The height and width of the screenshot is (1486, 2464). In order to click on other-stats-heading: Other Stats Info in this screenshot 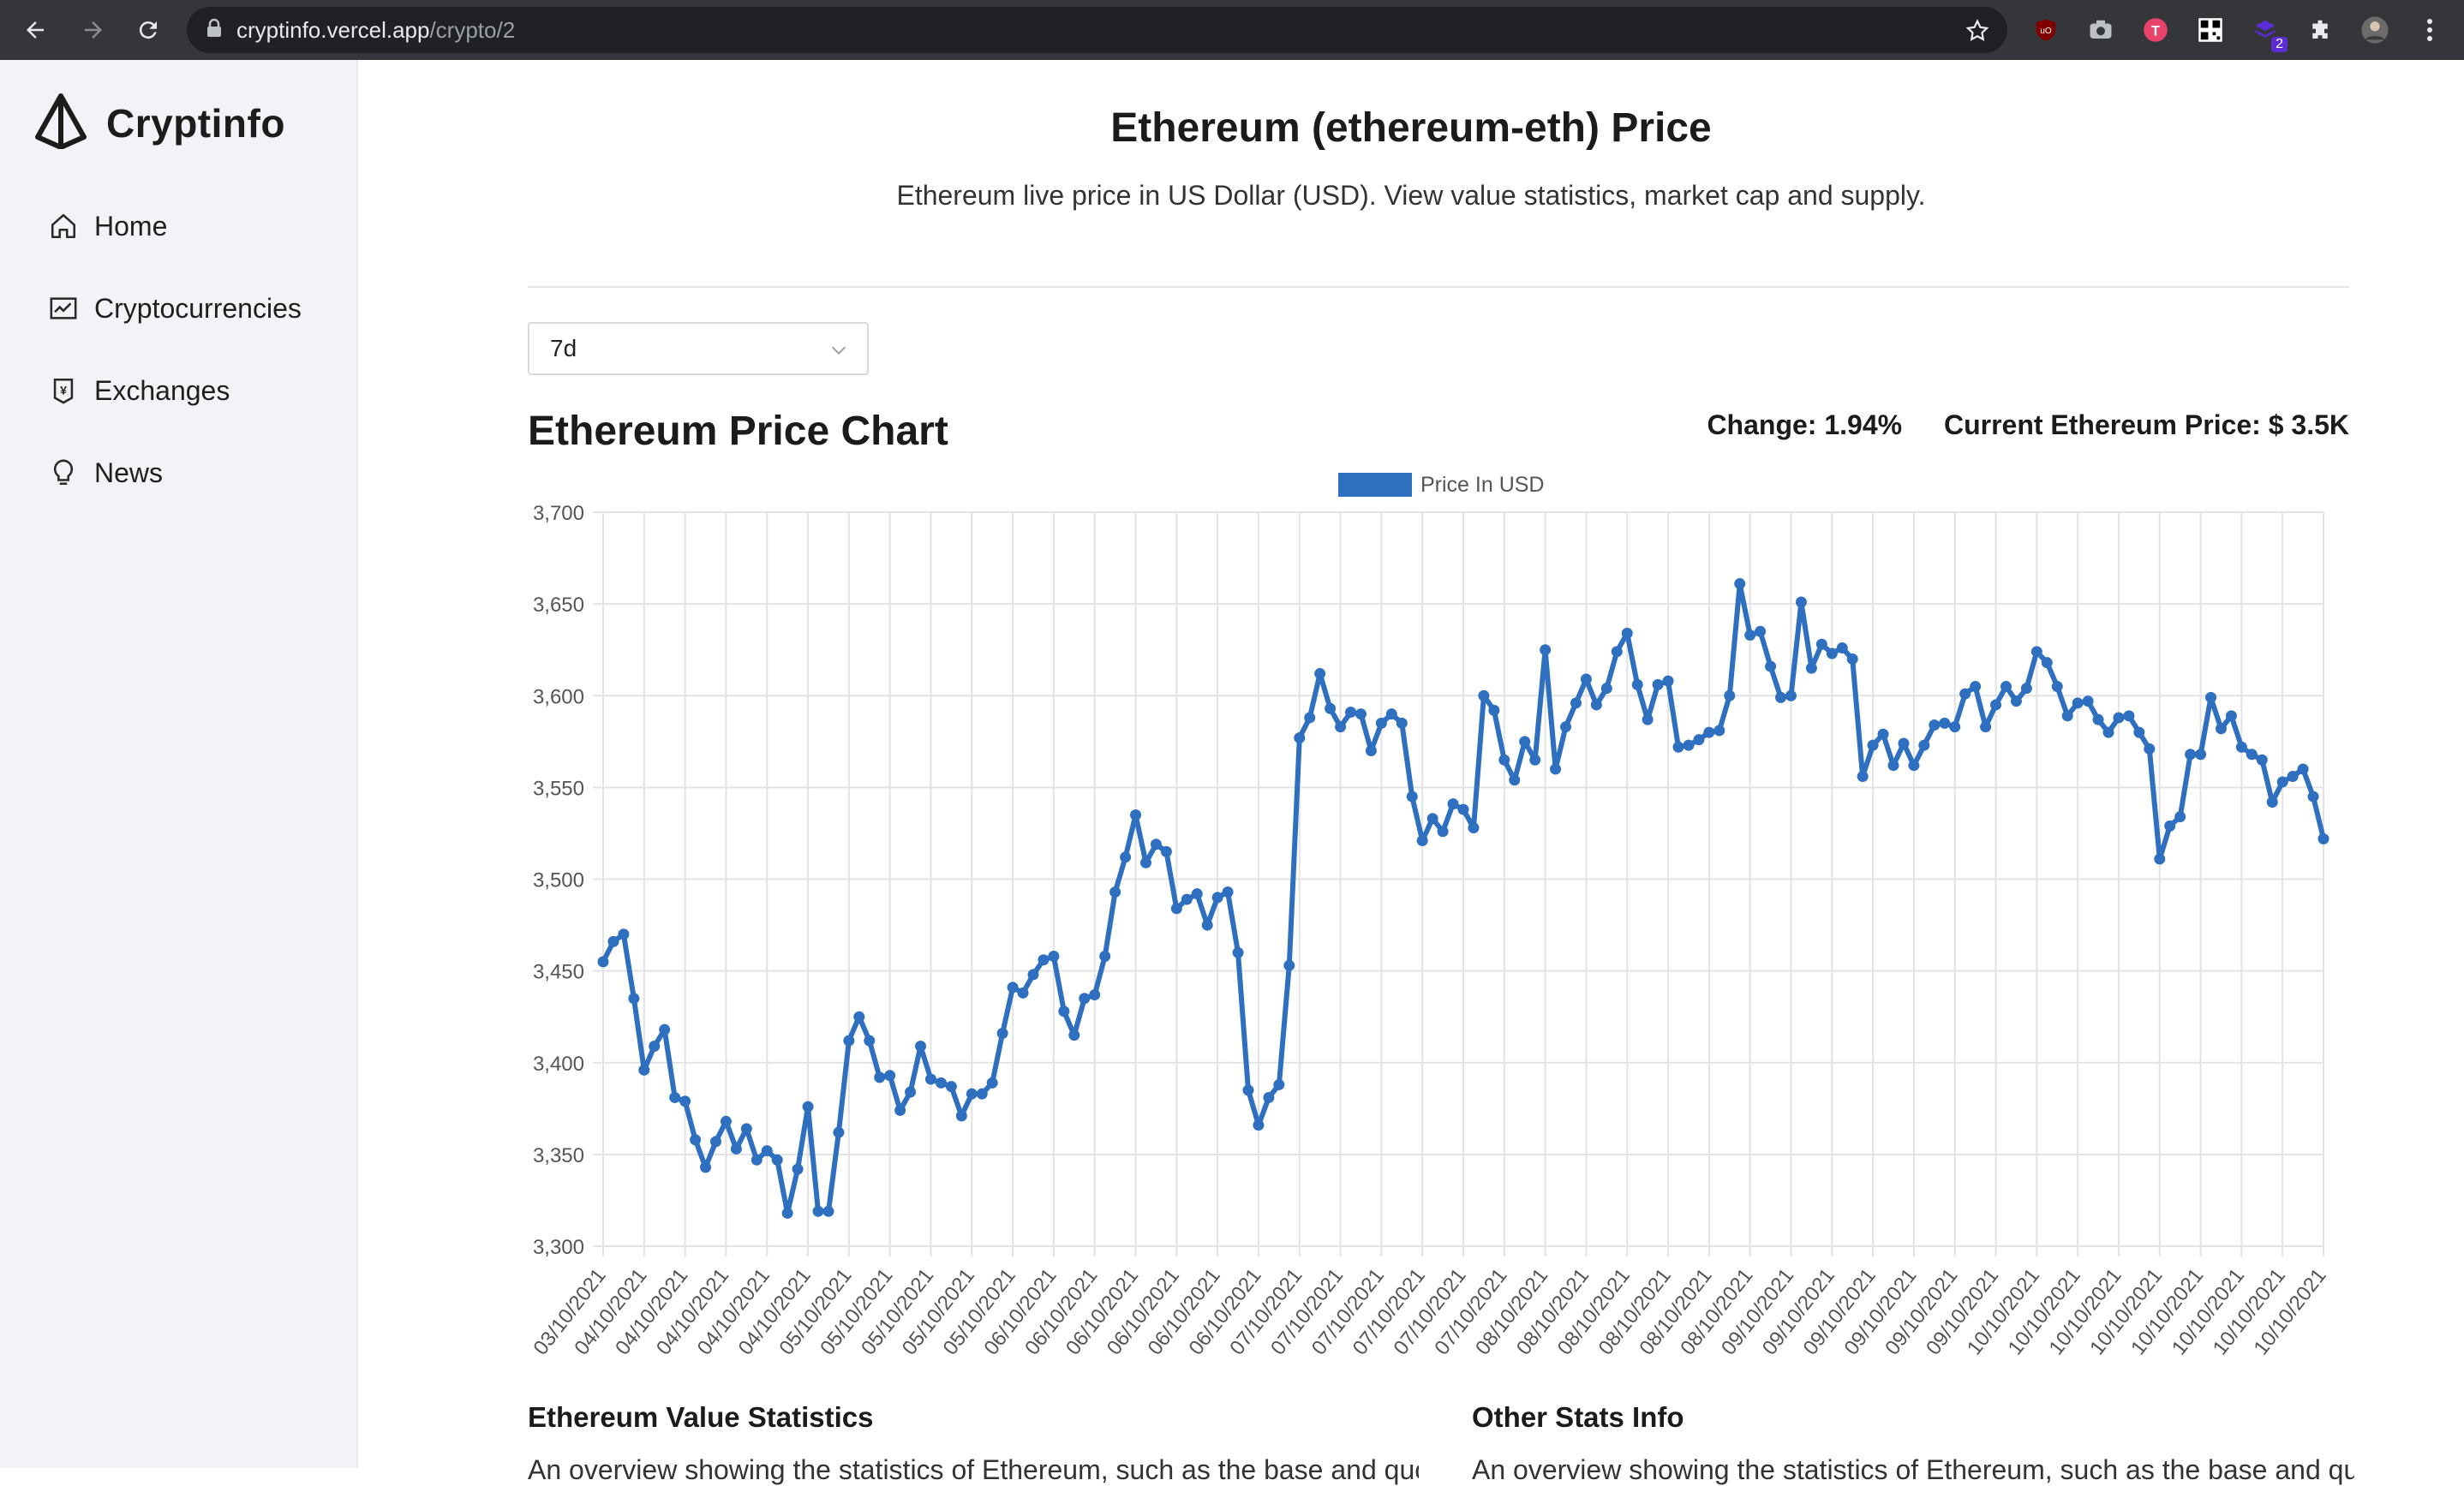, I will do `click(1578, 1417)`.